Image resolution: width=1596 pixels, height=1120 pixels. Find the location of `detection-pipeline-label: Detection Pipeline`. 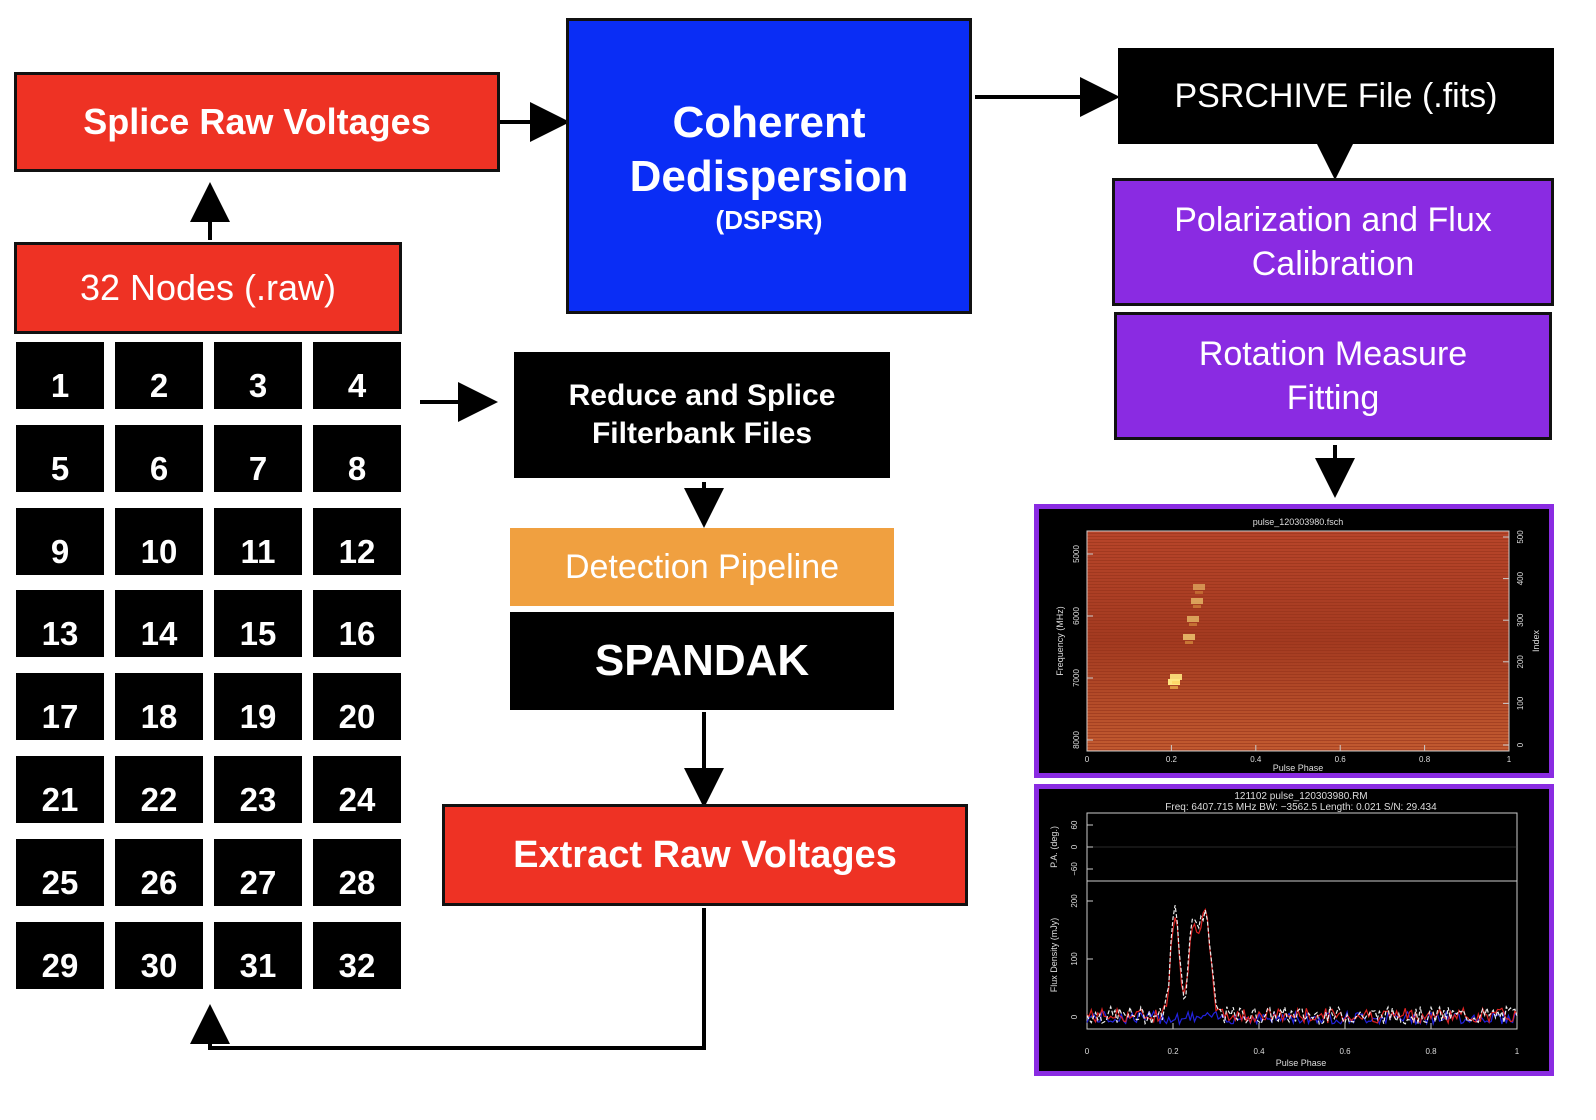

detection-pipeline-label: Detection Pipeline is located at coordinates (702, 566).